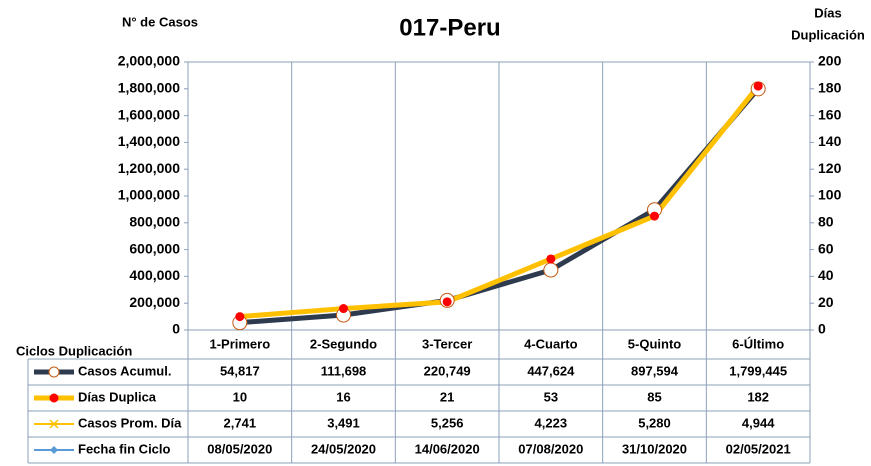 The height and width of the screenshot is (466, 871). Describe the element at coordinates (239, 448) in the screenshot. I see `table-cell: 08/05/2020` at that location.